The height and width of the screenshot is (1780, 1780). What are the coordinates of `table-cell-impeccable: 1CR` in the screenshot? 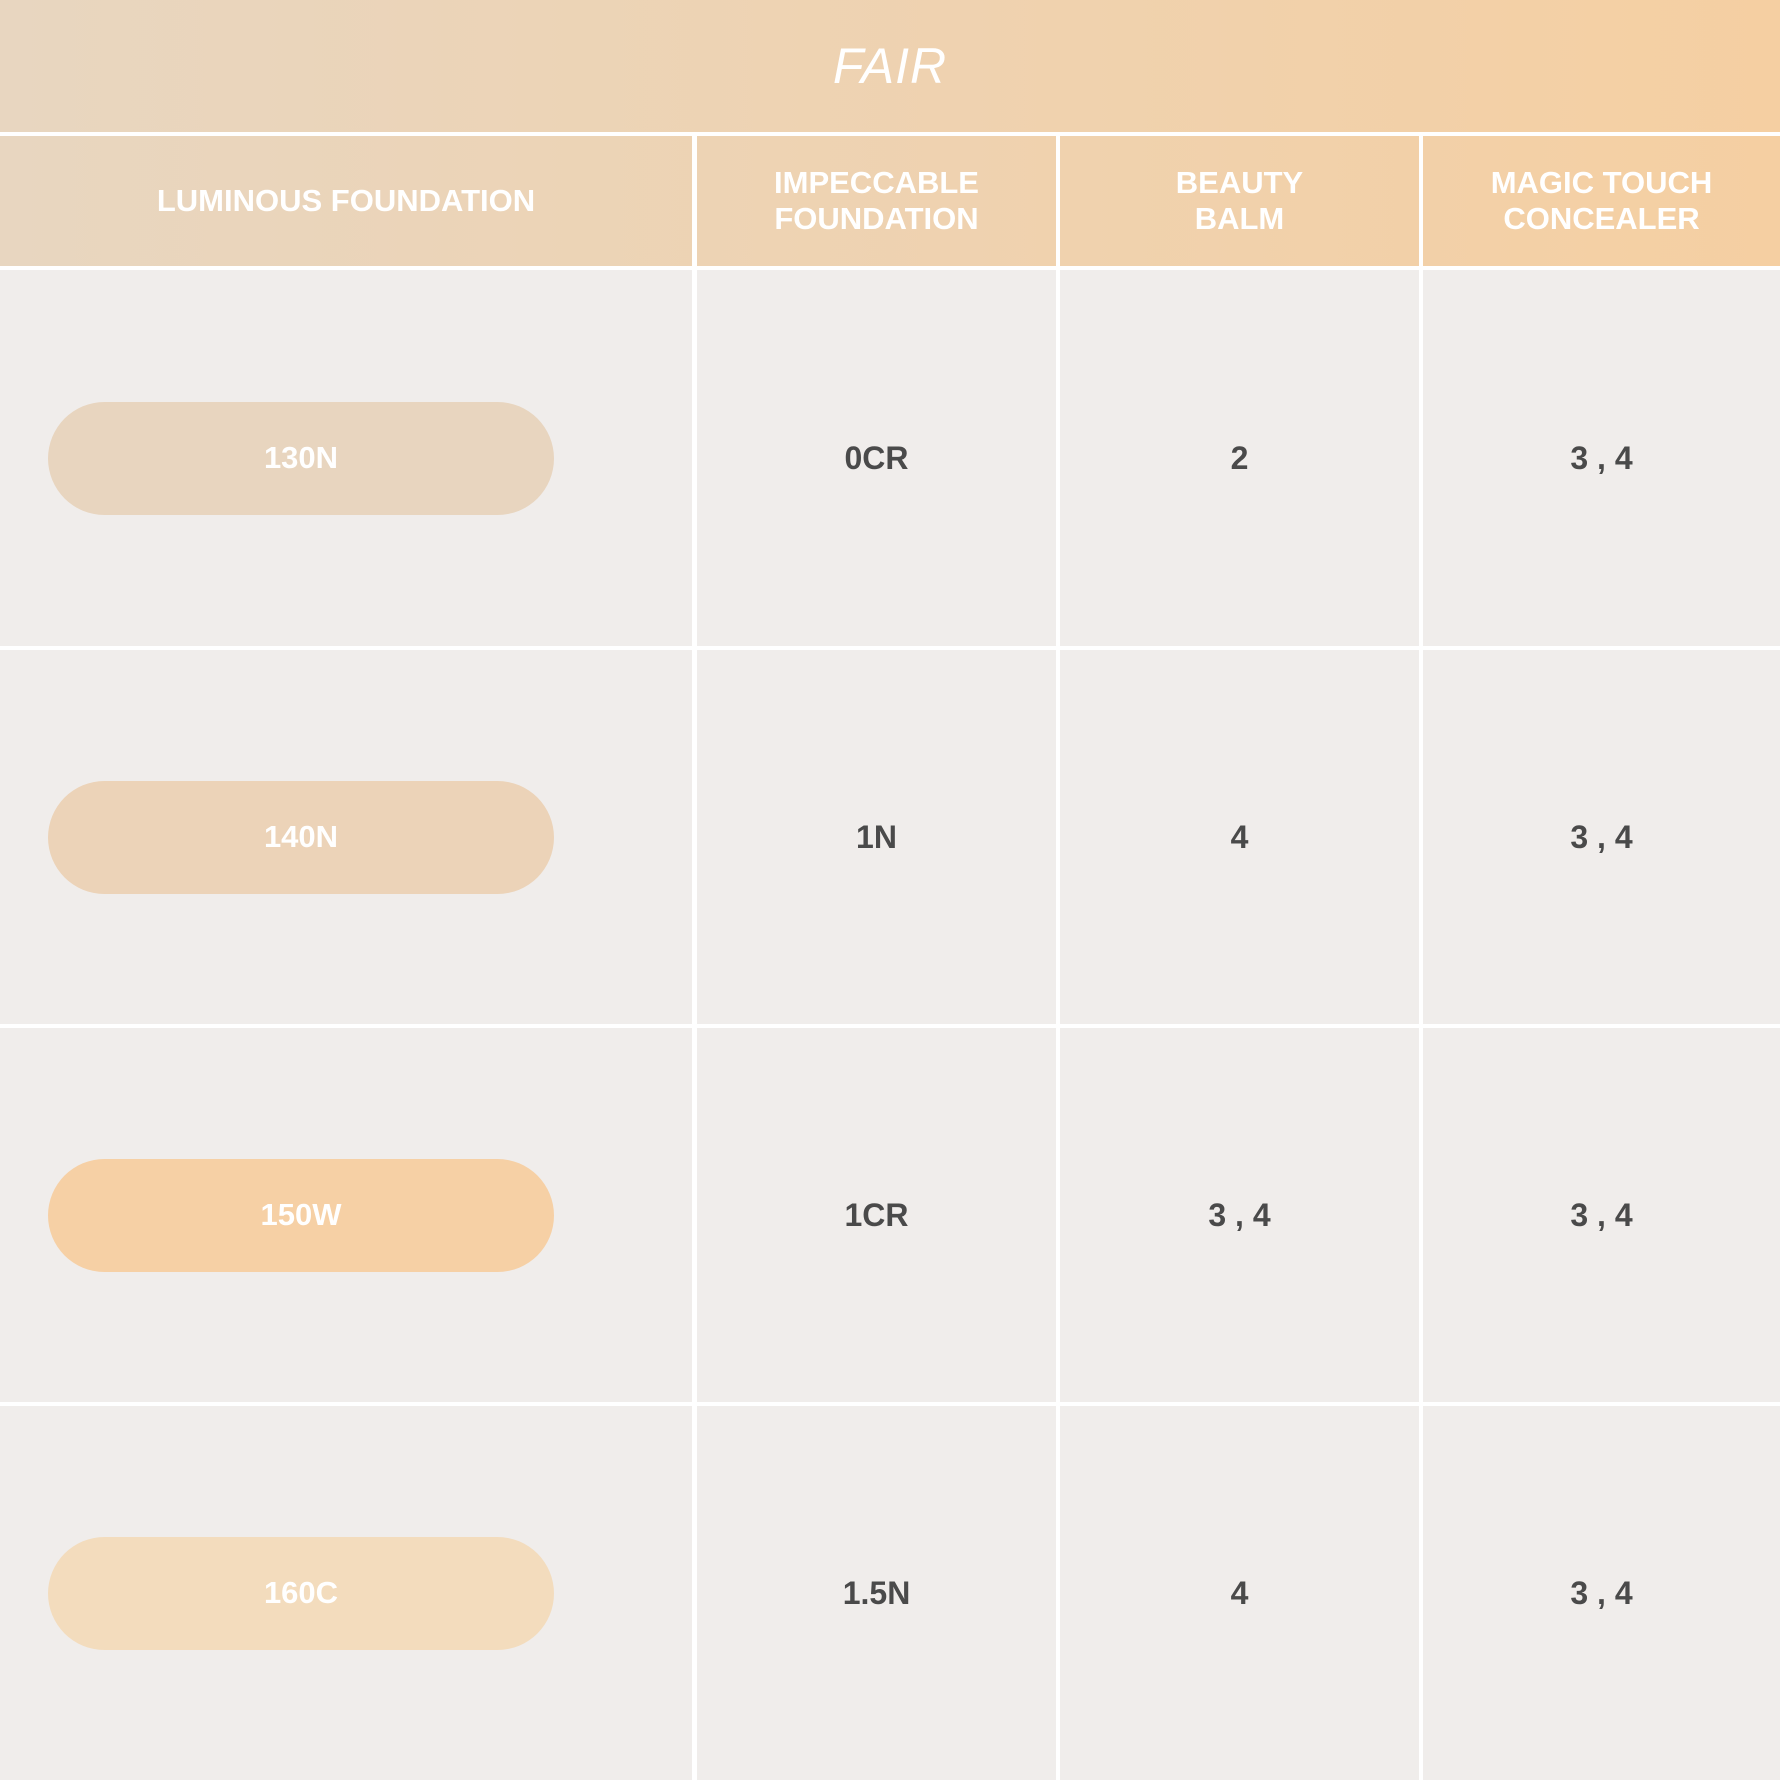 It's located at (876, 1215).